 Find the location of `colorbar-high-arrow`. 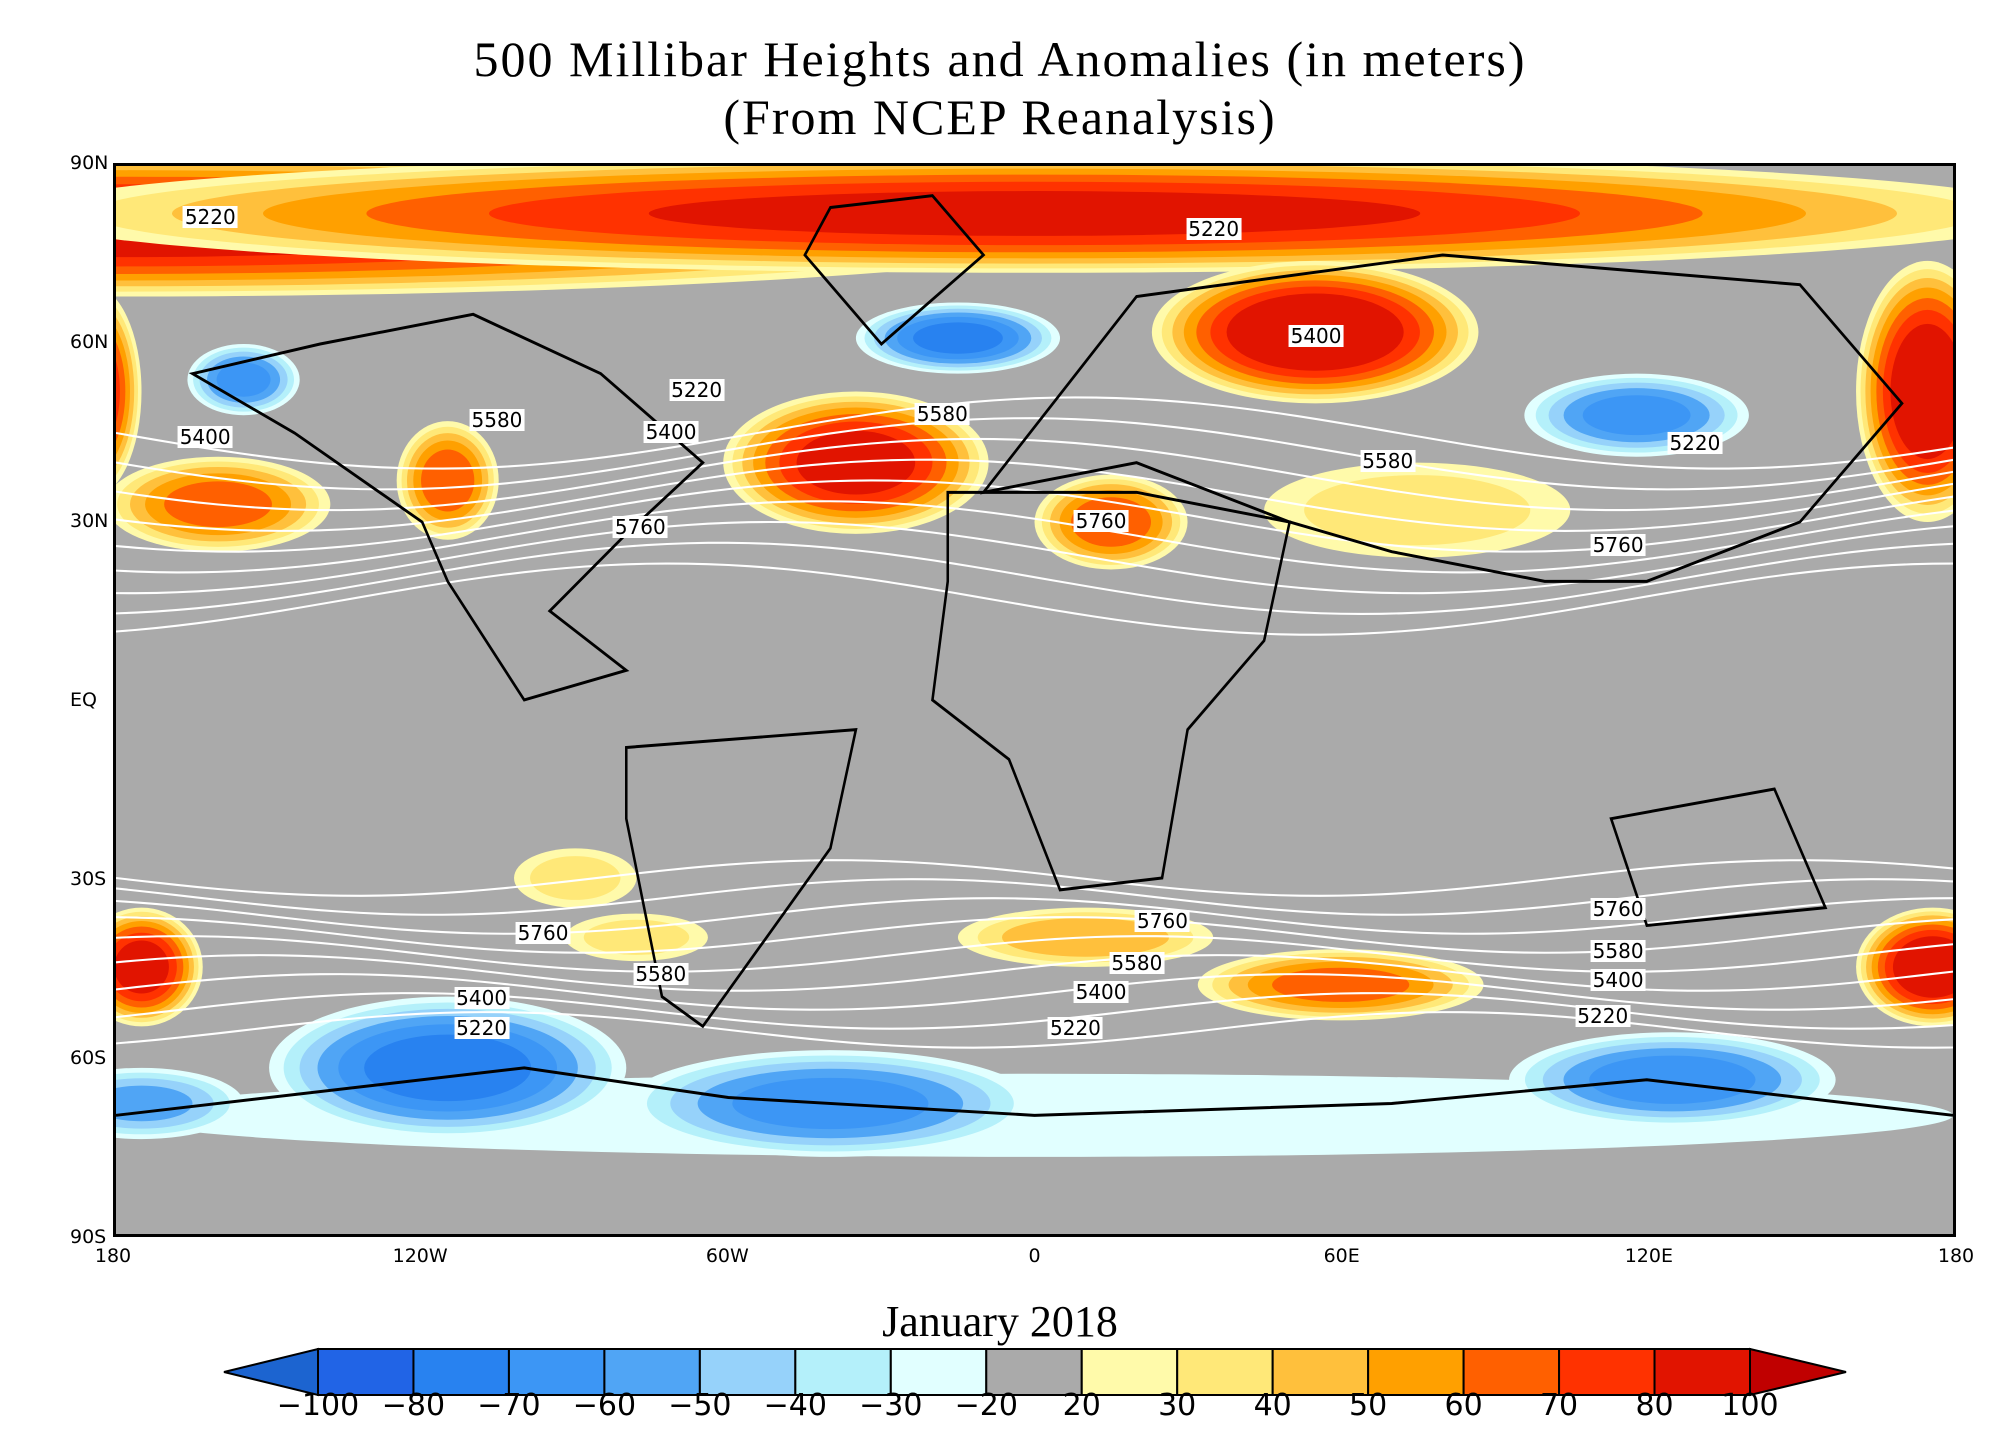

colorbar-high-arrow is located at coordinates (1798, 1372).